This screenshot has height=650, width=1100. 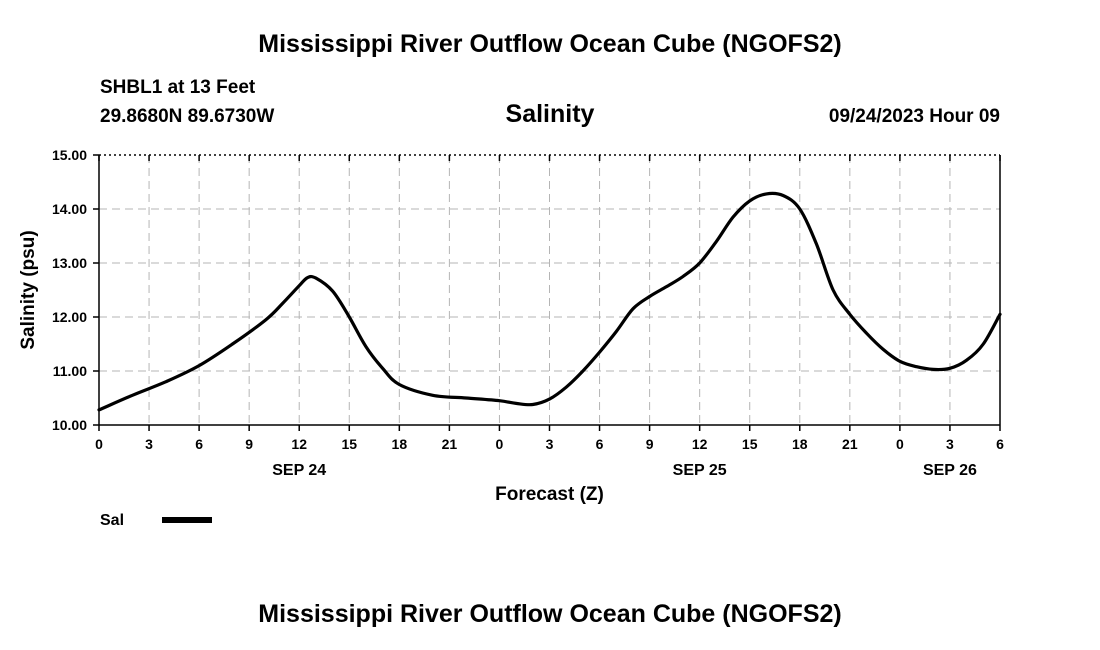 I want to click on forecast-datetime: 09/24/2023 Hour 09, so click(x=914, y=116).